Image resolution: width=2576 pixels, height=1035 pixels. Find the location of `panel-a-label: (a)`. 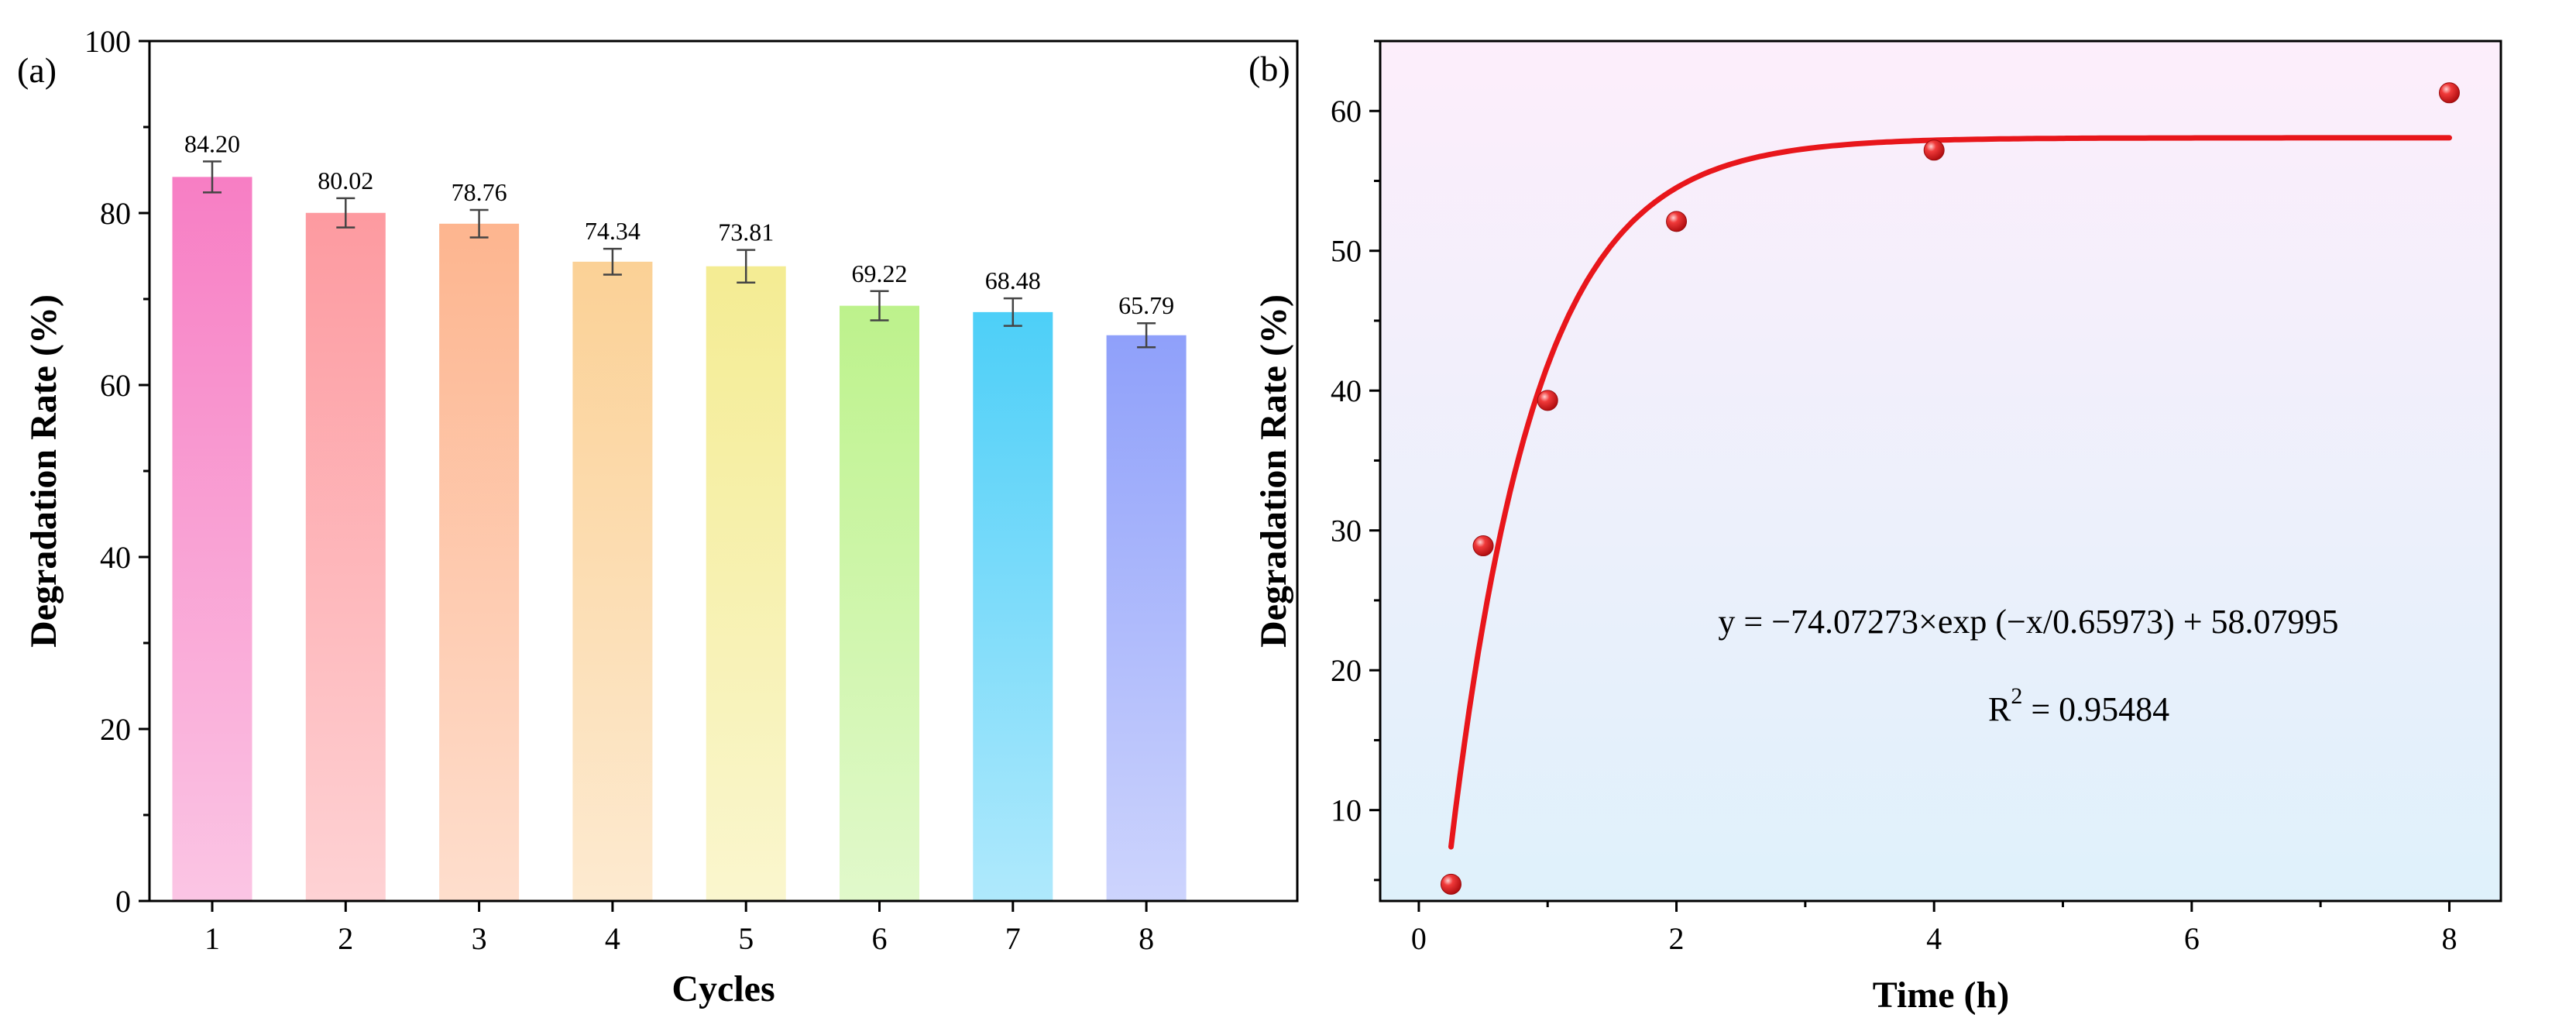

panel-a-label: (a) is located at coordinates (37, 70).